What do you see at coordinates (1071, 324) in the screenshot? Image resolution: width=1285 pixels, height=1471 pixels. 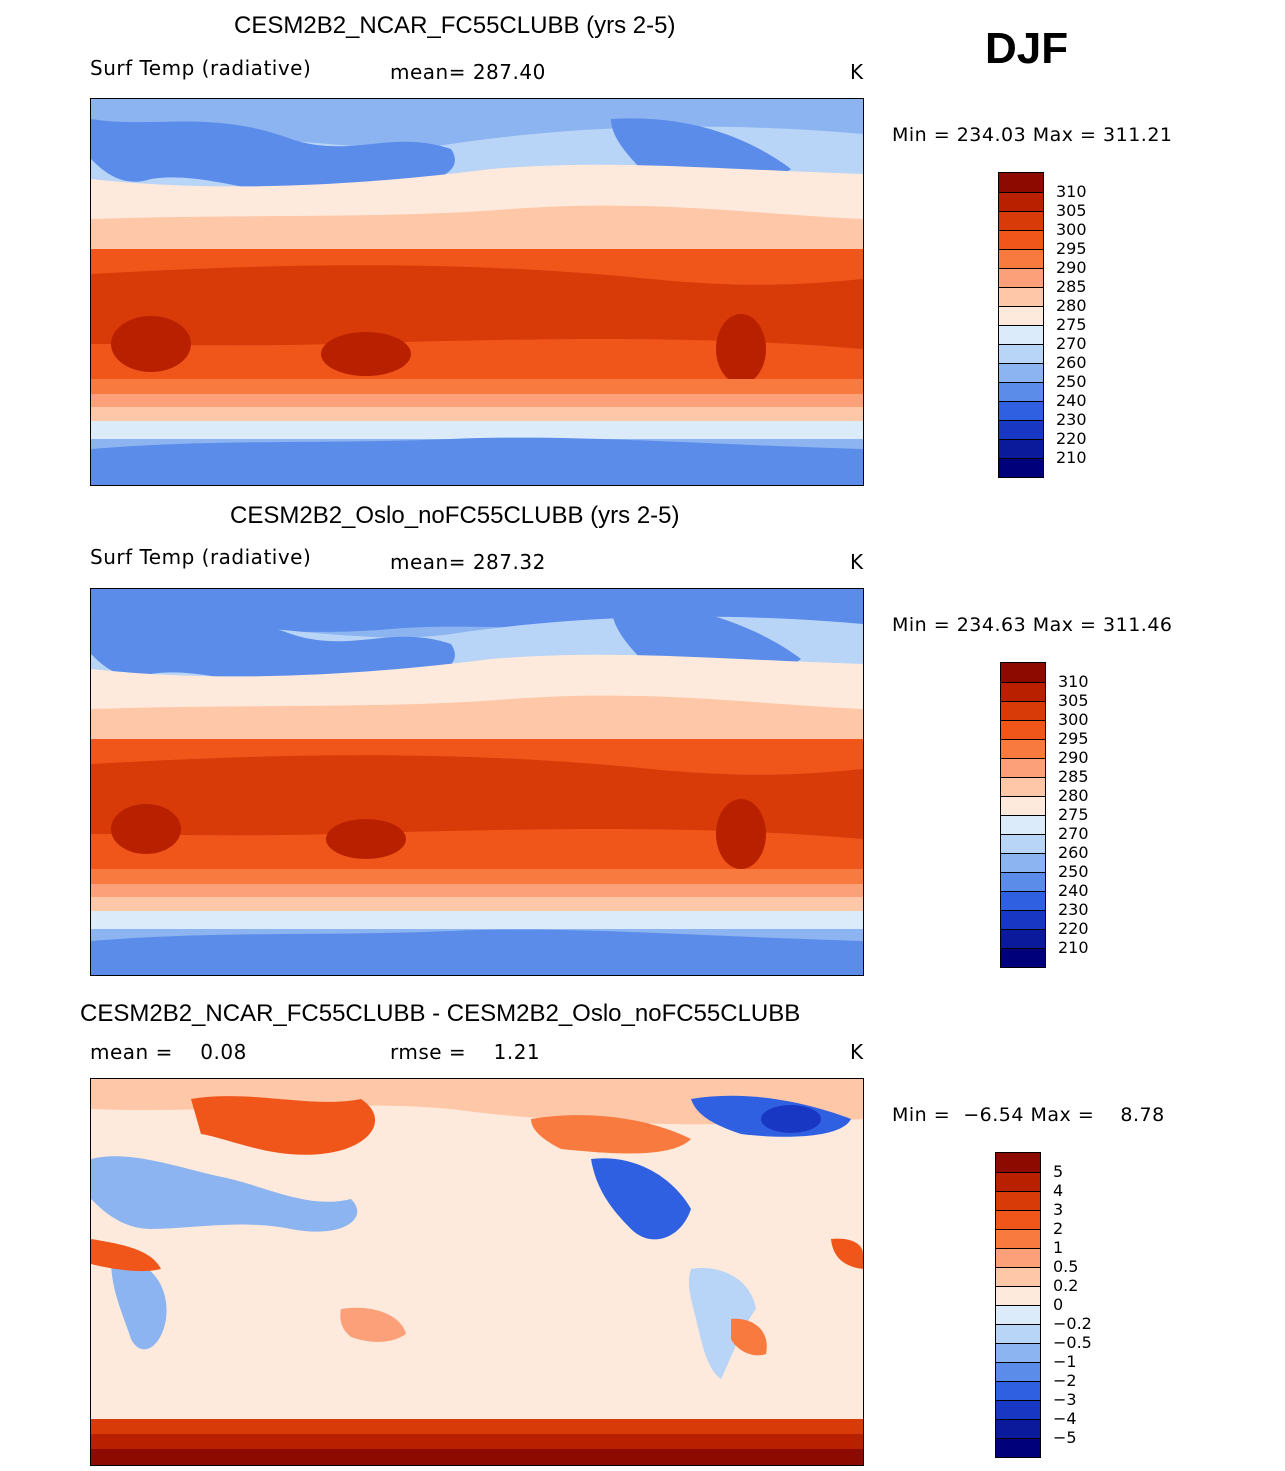 I see `panel-1-colorbar-tick: 275` at bounding box center [1071, 324].